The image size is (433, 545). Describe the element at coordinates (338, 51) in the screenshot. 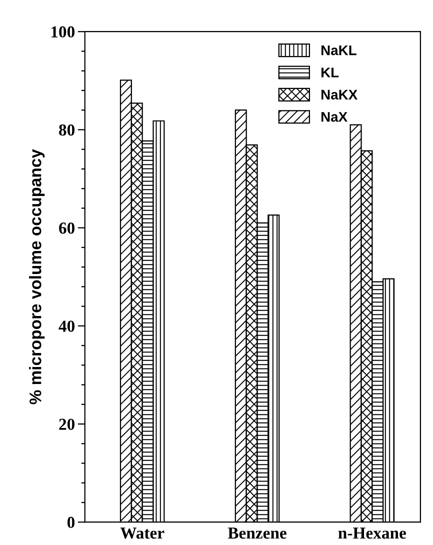

I see `legend-label: NaKL` at that location.